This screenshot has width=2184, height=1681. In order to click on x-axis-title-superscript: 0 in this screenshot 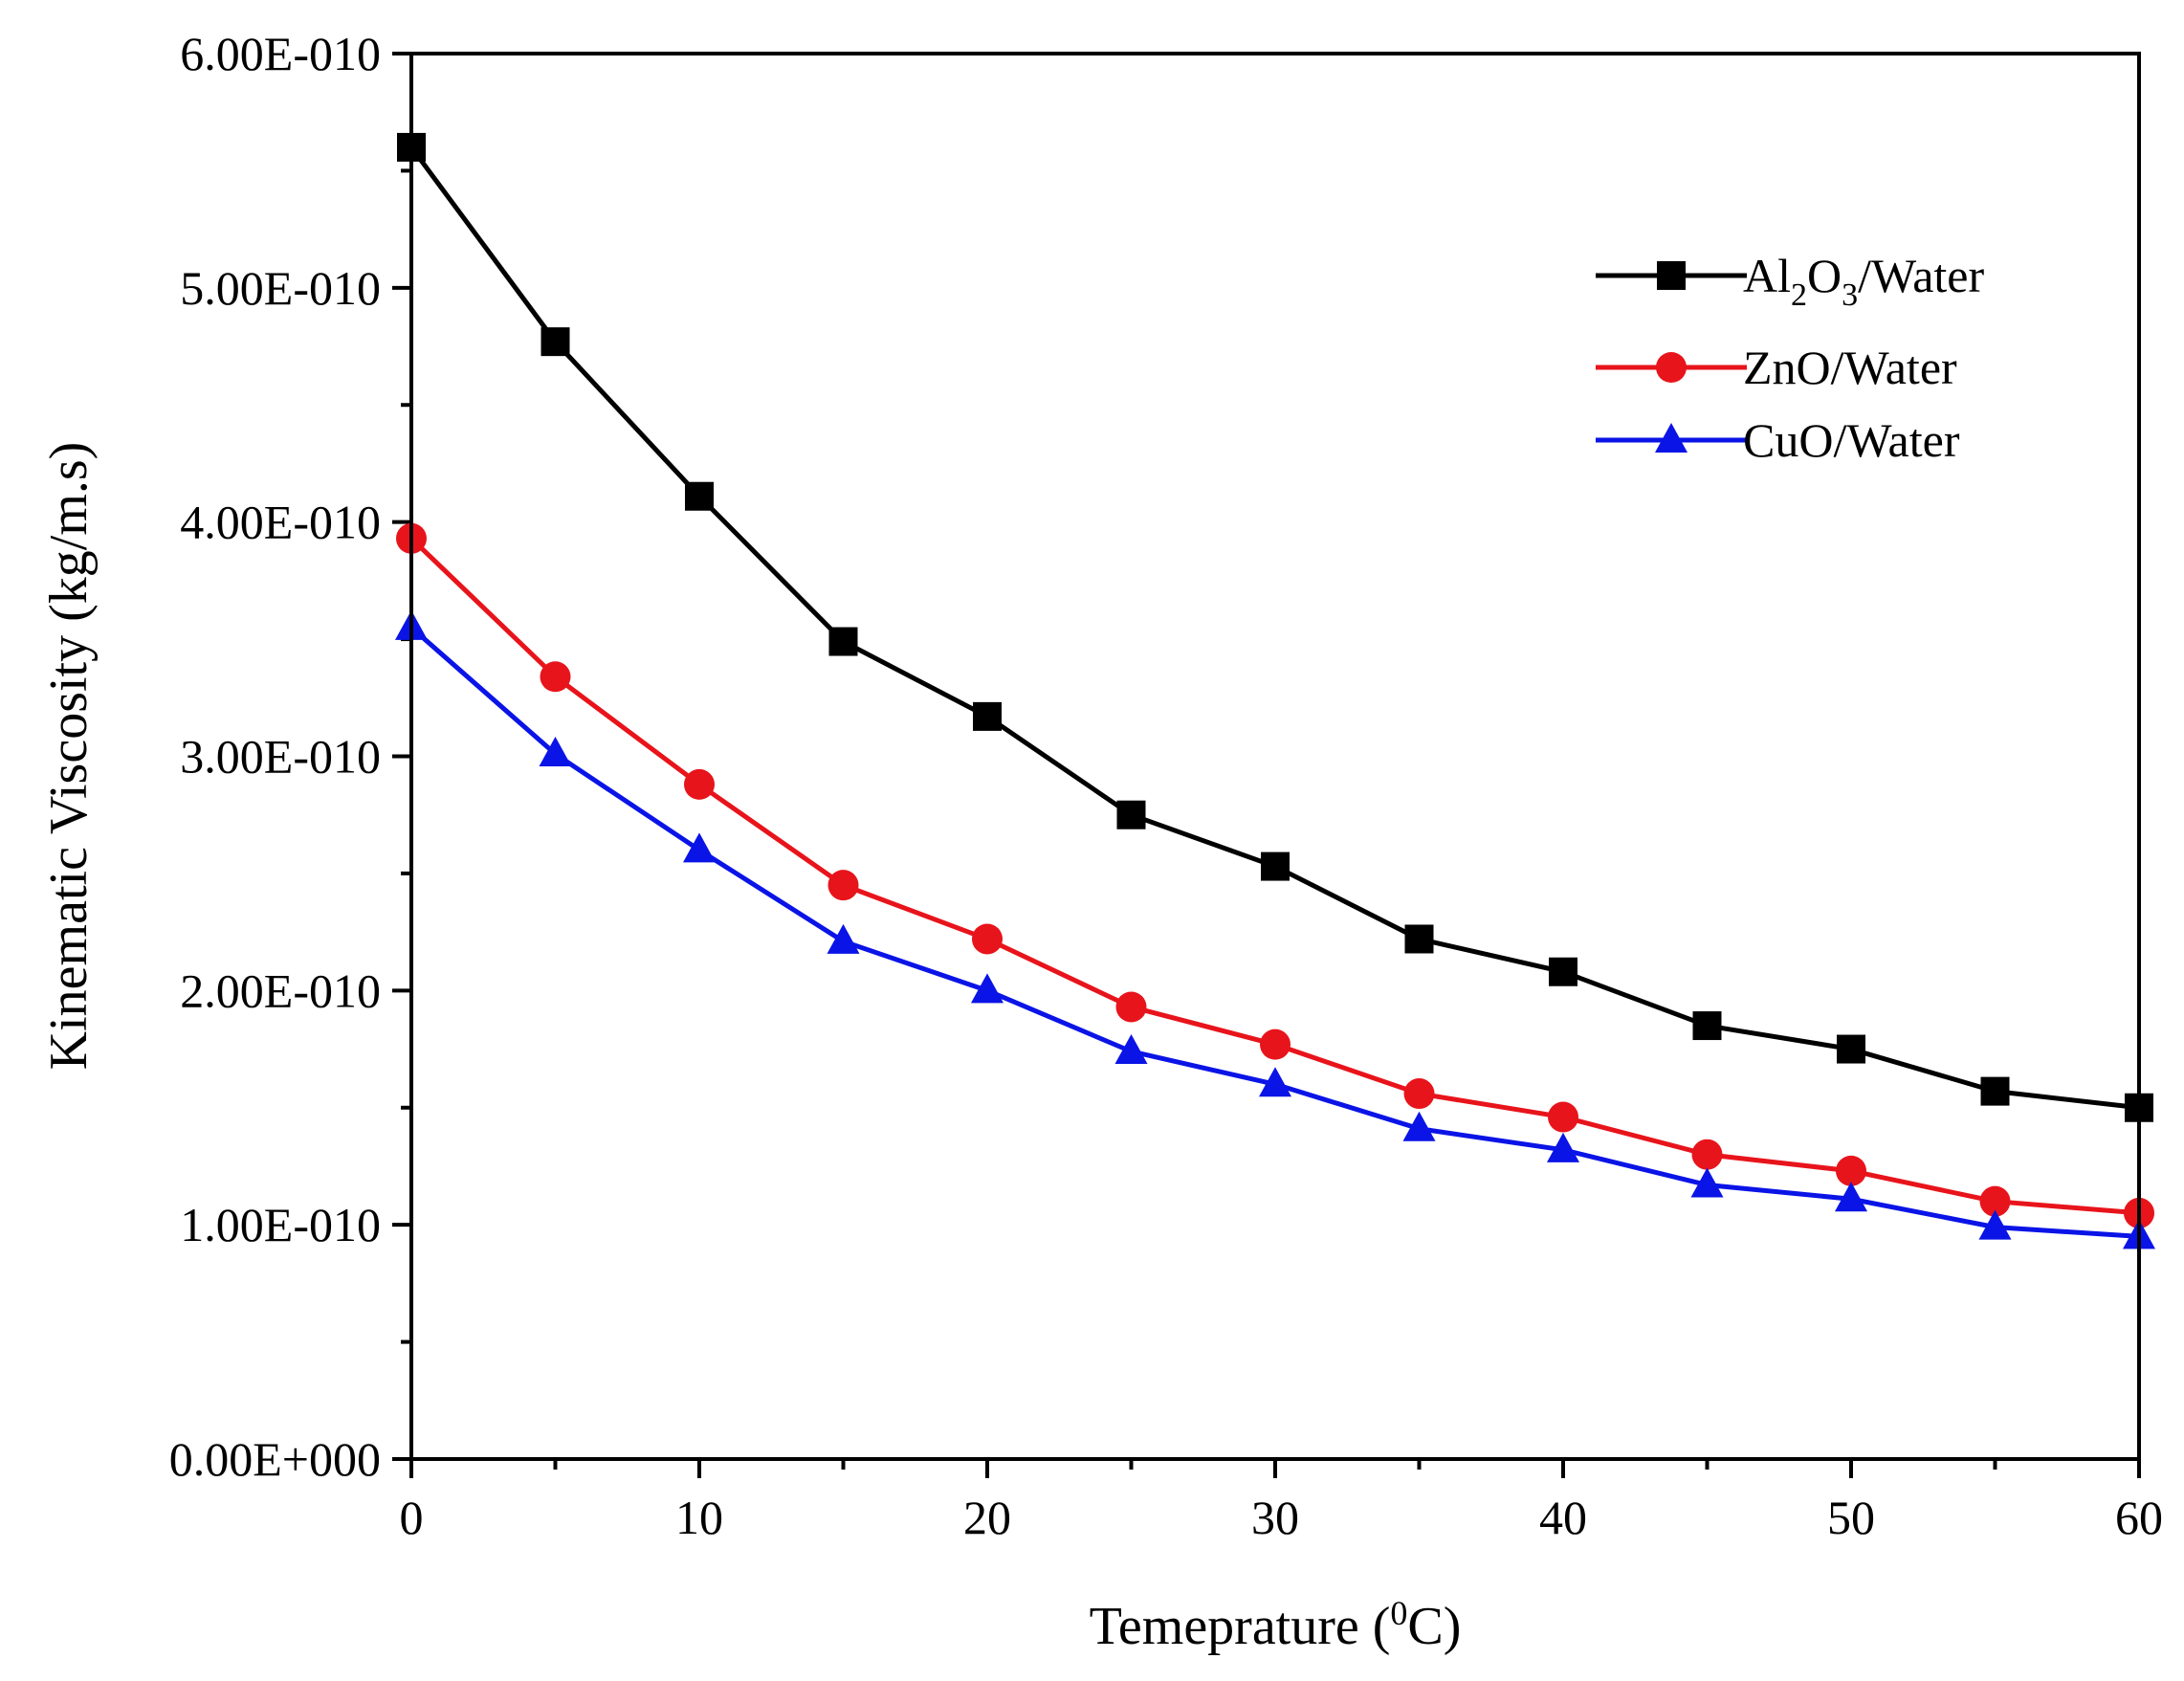, I will do `click(1399, 1613)`.